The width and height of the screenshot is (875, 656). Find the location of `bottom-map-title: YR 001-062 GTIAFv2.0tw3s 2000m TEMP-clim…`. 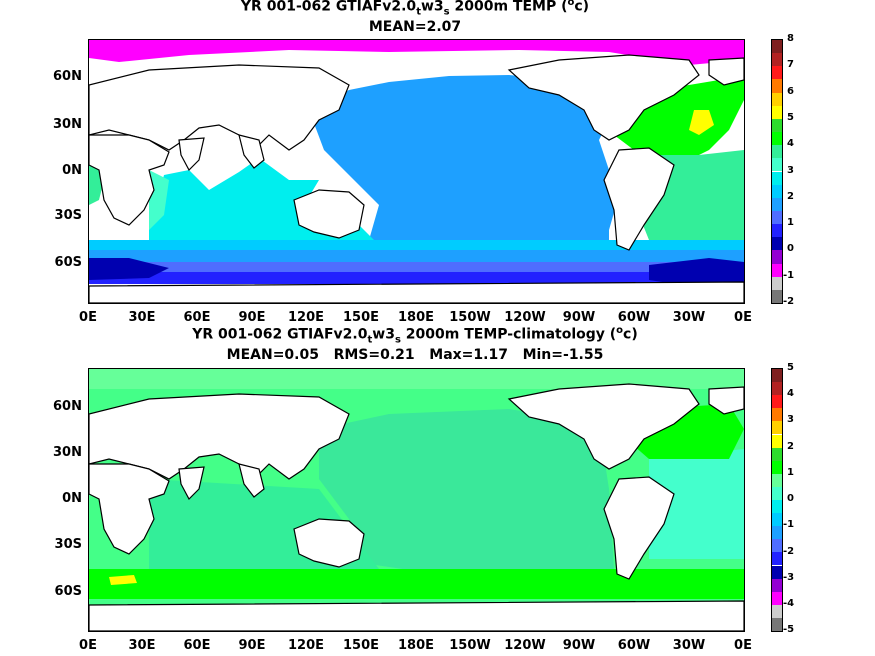

bottom-map-title: YR 001-062 GTIAFv2.0tw3s 2000m TEMP-clim… is located at coordinates (415, 335).